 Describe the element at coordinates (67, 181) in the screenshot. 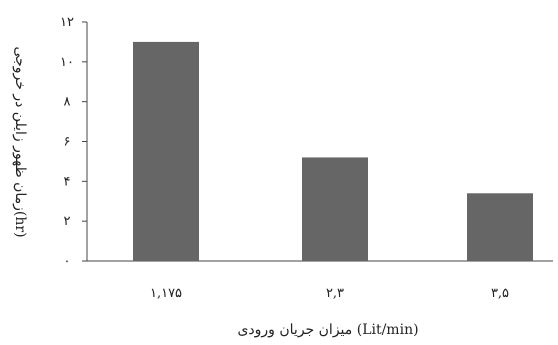

I see `y-tick-label: ۴` at that location.